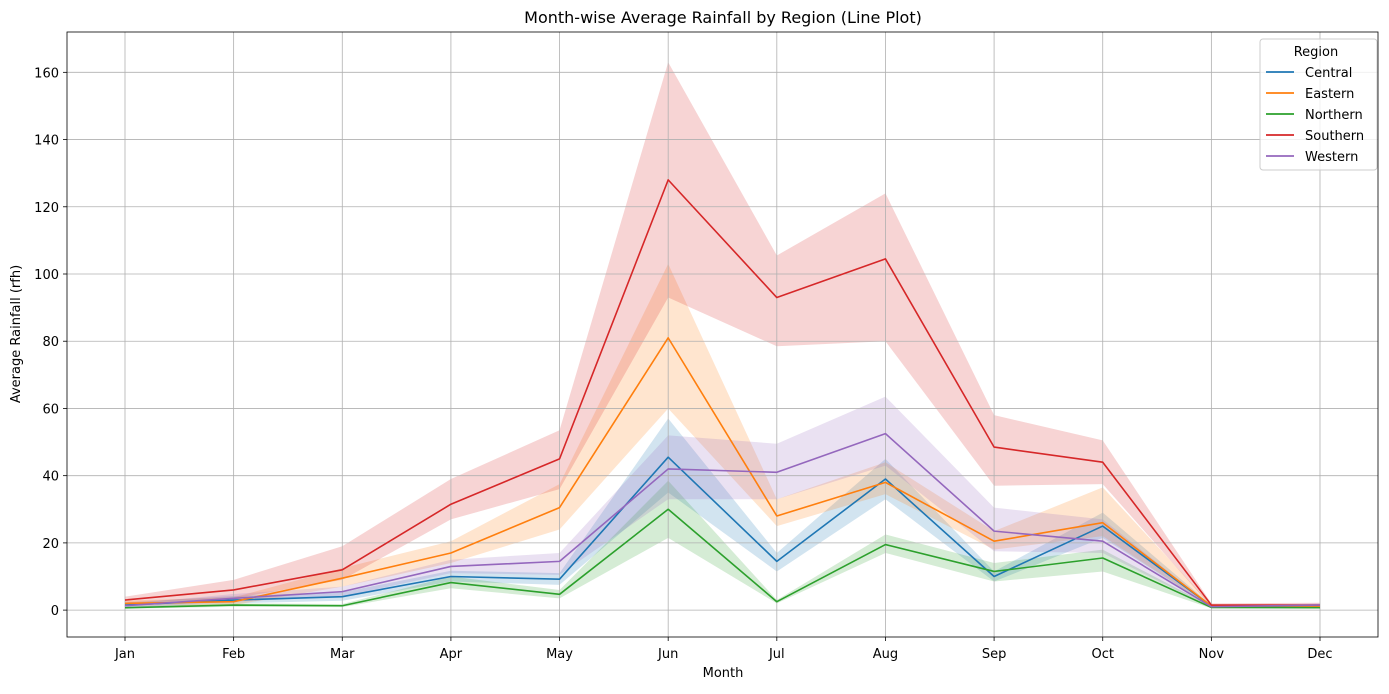 The image size is (1389, 694). I want to click on y-axis-ticks: 0 20 40 60 80 100 120 140 160, so click(50, 342).